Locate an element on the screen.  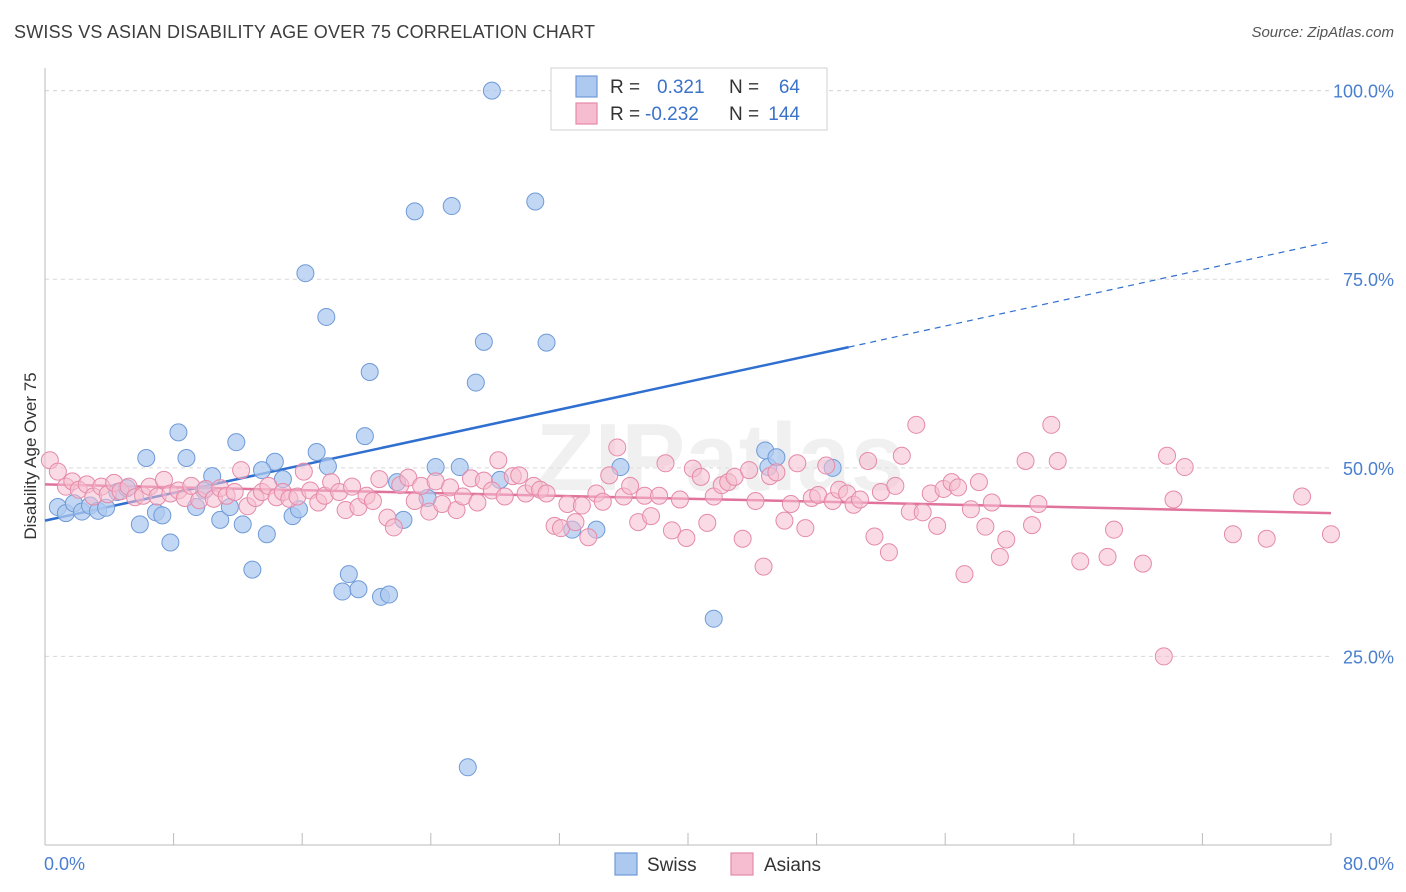
legend-swatch-asians is located at coordinates (586, 113).